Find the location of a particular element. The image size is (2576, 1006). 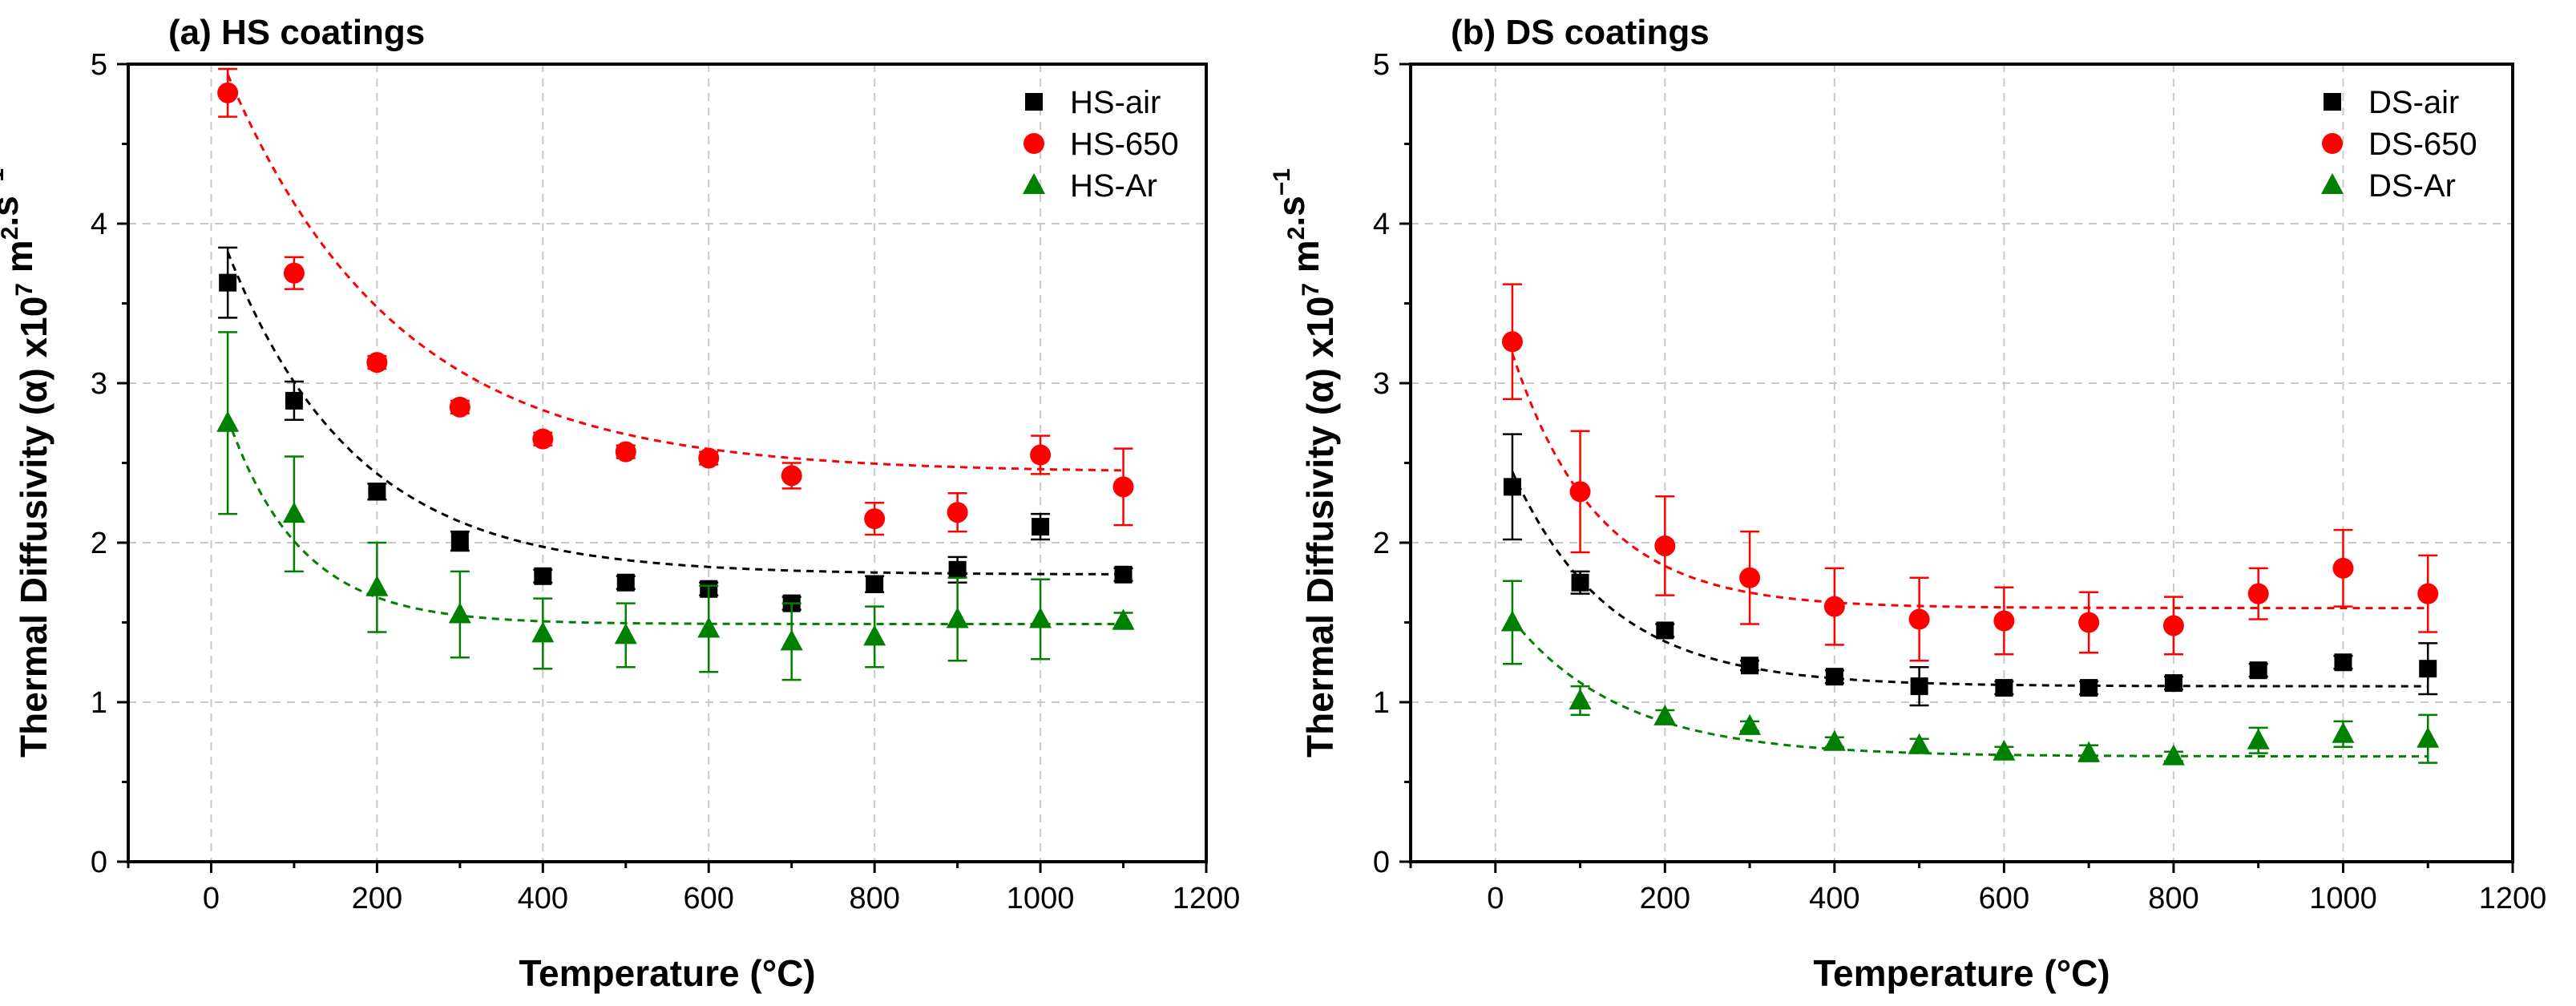

panel-title: (a) HS coatings is located at coordinates (297, 32).